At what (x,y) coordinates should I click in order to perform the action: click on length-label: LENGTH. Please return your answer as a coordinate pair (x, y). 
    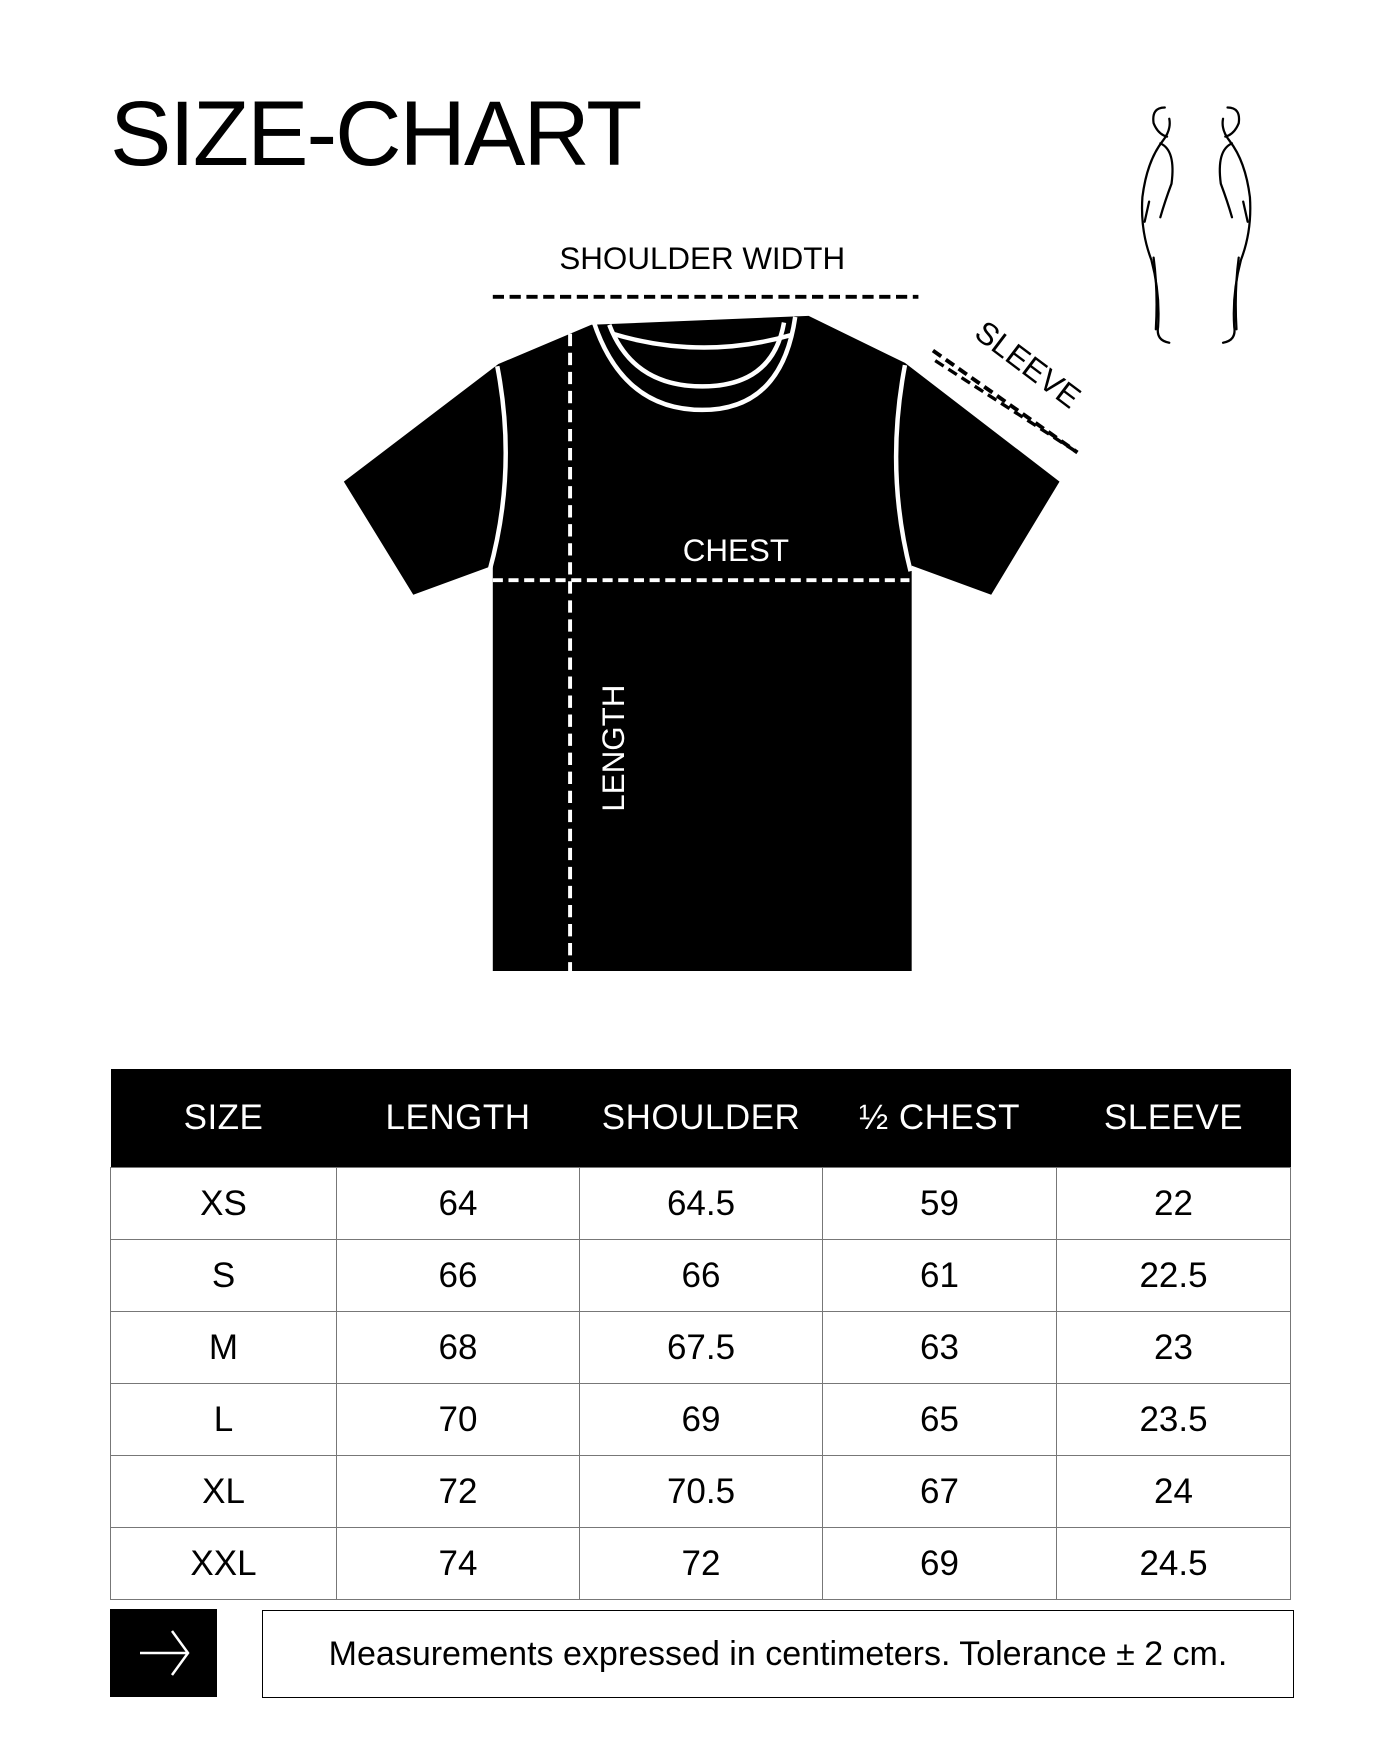
    Looking at the image, I should click on (613, 748).